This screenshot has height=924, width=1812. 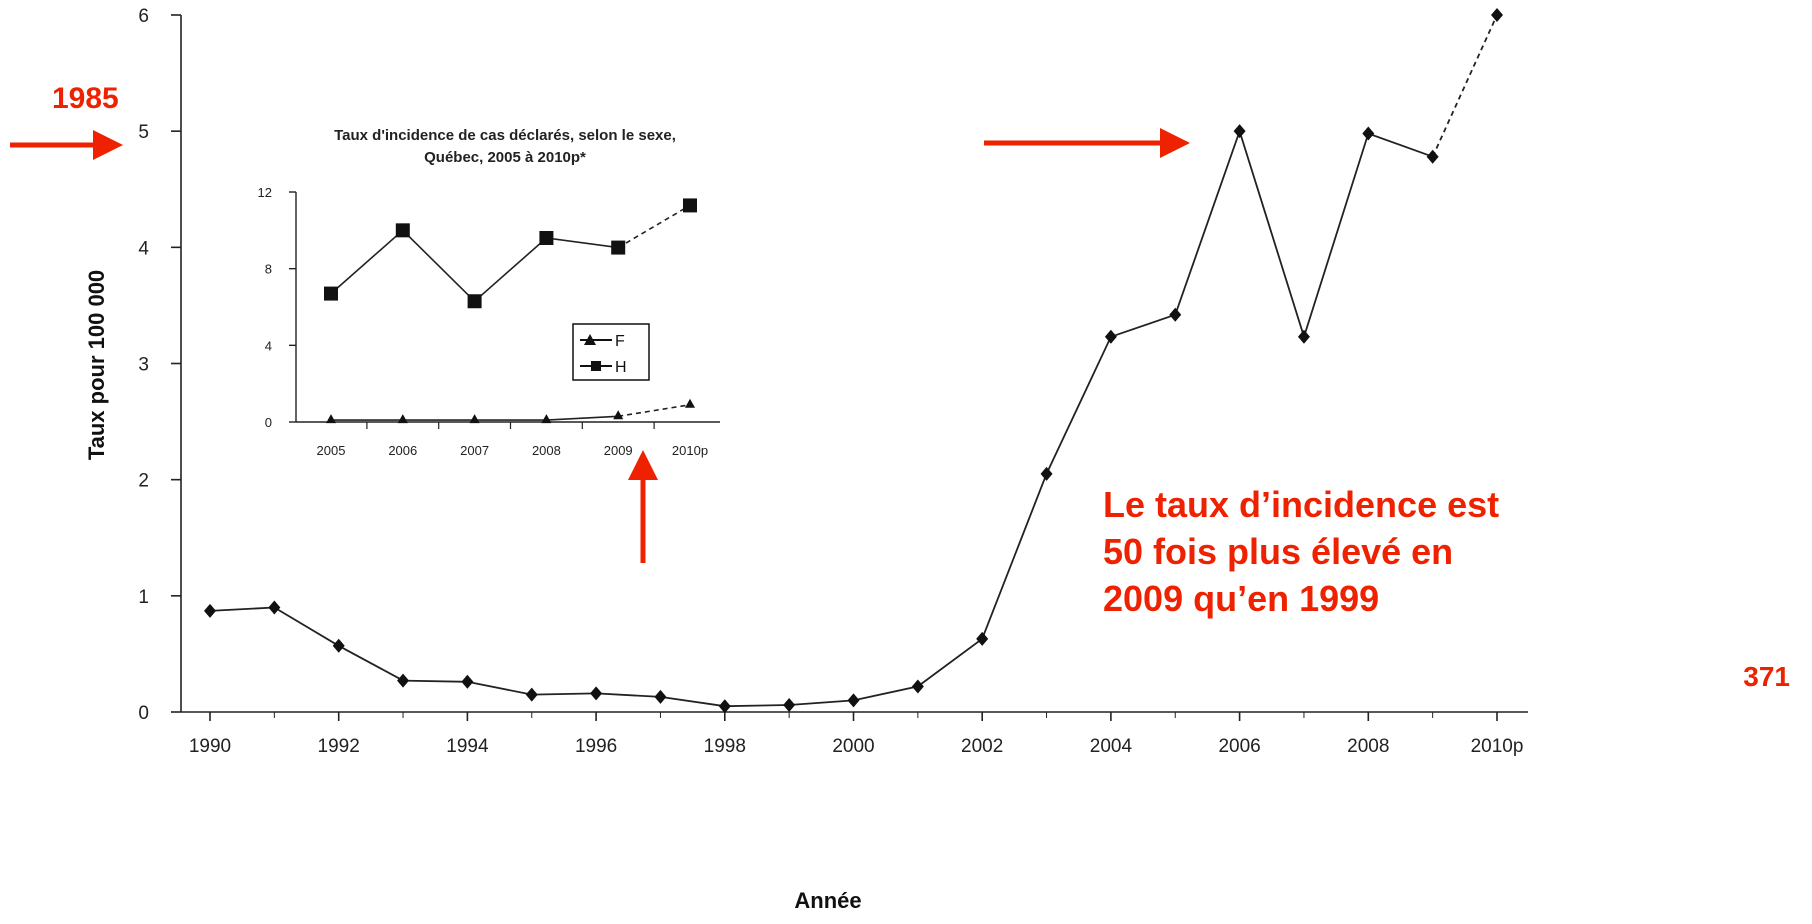 What do you see at coordinates (268, 269) in the screenshot?
I see `inset-y-tick-label: 8` at bounding box center [268, 269].